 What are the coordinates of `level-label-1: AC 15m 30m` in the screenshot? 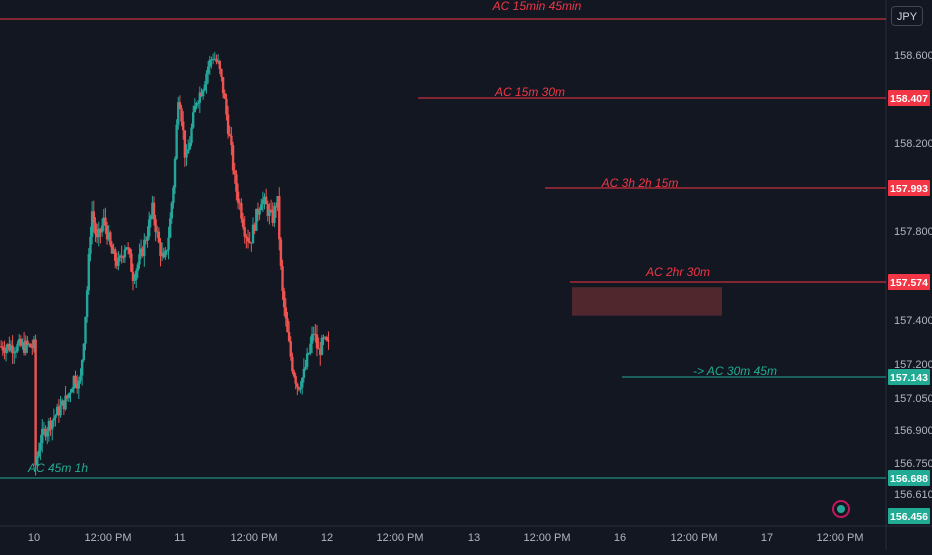 It's located at (529, 92).